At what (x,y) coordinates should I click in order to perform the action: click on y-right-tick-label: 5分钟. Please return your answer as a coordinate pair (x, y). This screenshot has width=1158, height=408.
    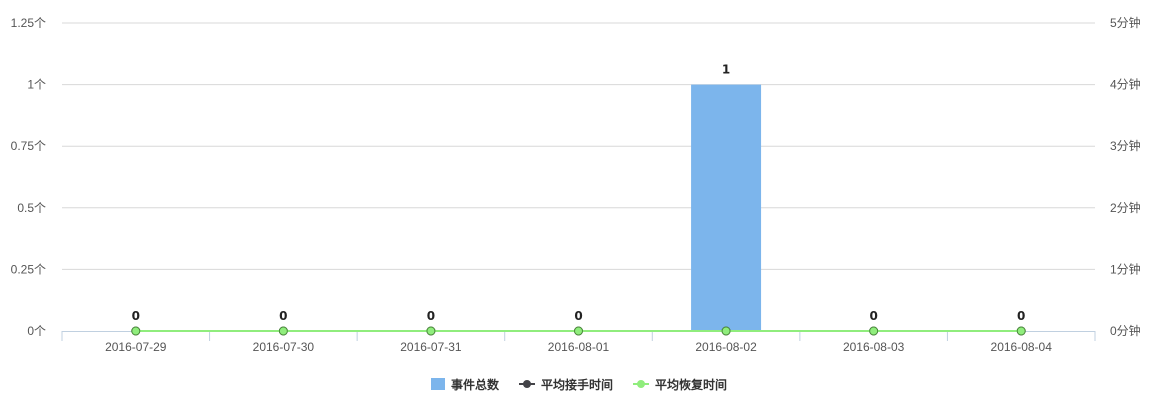
    Looking at the image, I should click on (1125, 22).